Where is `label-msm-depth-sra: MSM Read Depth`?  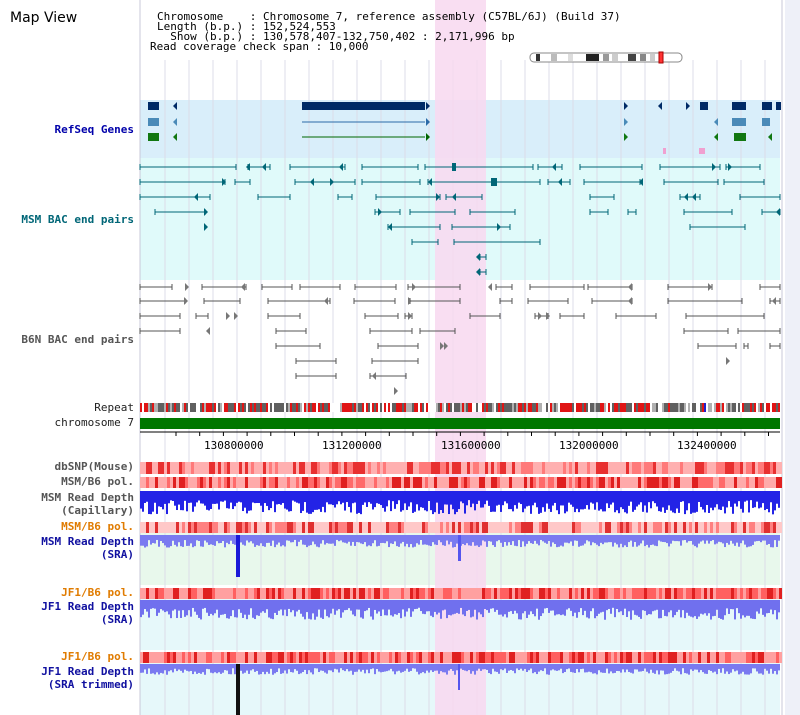 label-msm-depth-sra: MSM Read Depth is located at coordinates (87, 541).